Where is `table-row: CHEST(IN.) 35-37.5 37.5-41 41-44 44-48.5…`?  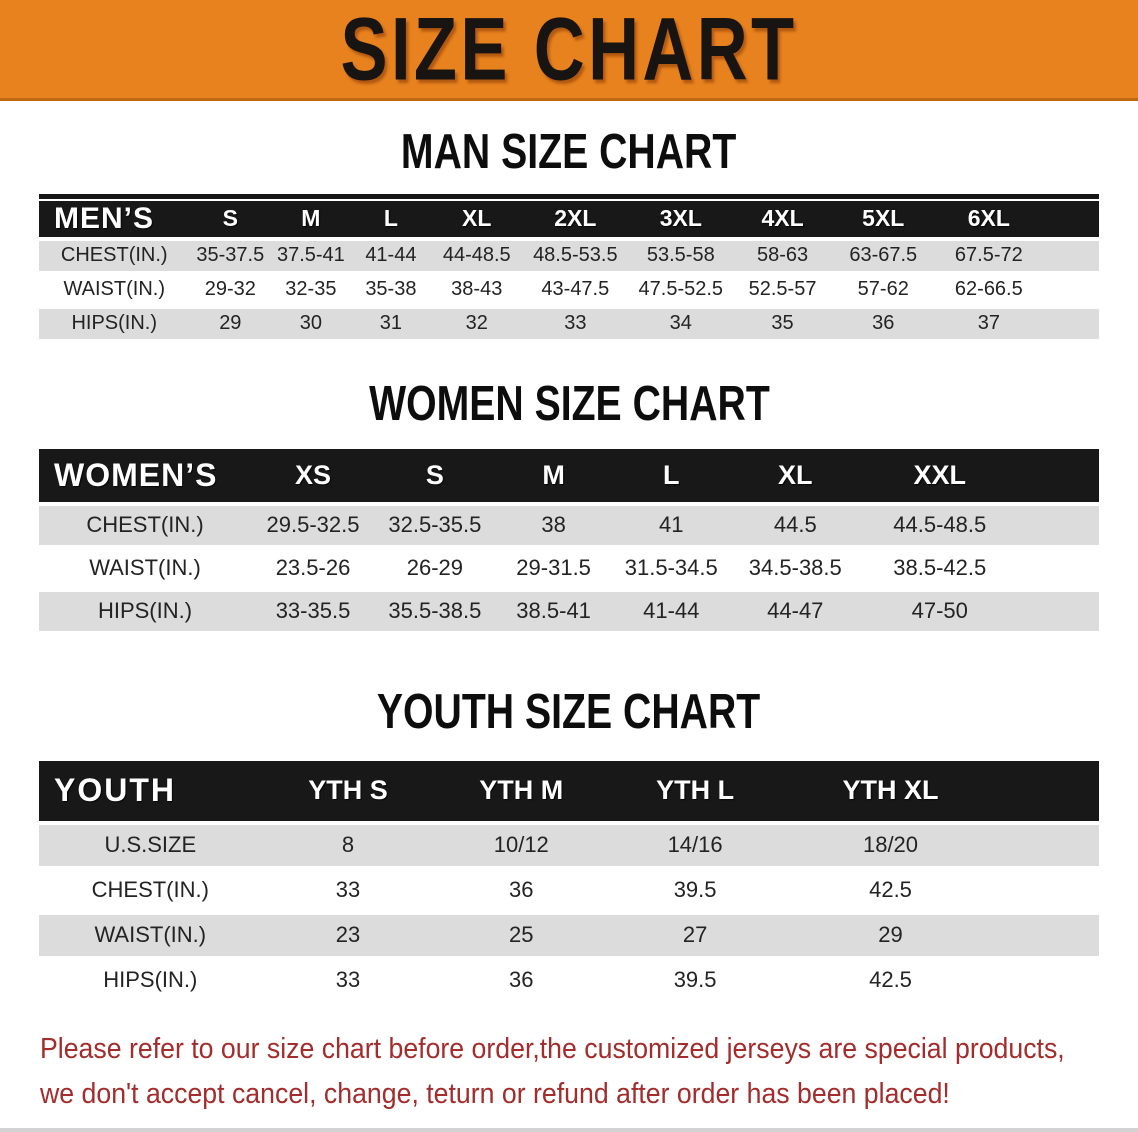
table-row: CHEST(IN.) 35-37.5 37.5-41 41-44 44-48.5… is located at coordinates (569, 257).